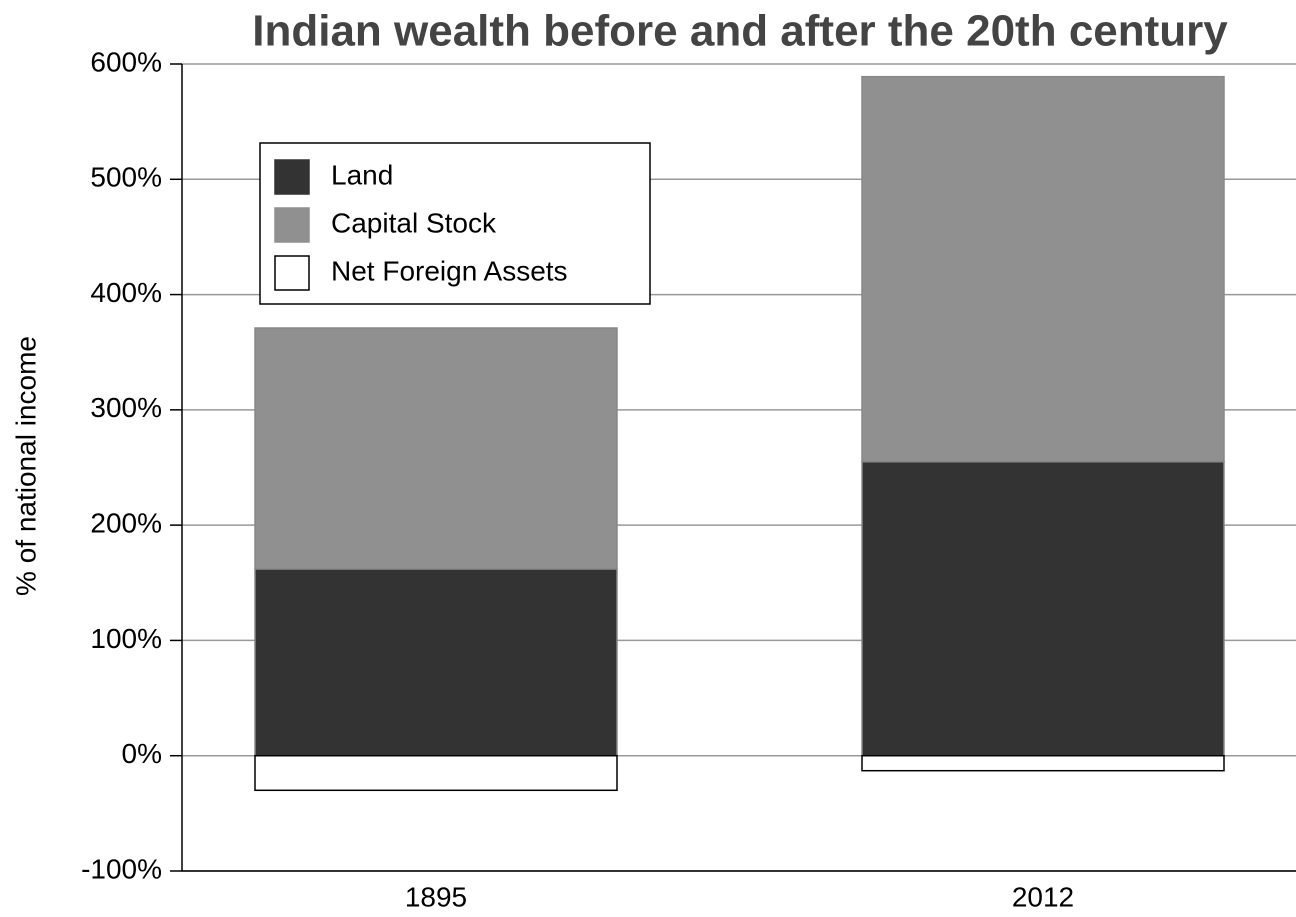 This screenshot has width=1296, height=917. I want to click on y-tick-label: -100%, so click(121, 868).